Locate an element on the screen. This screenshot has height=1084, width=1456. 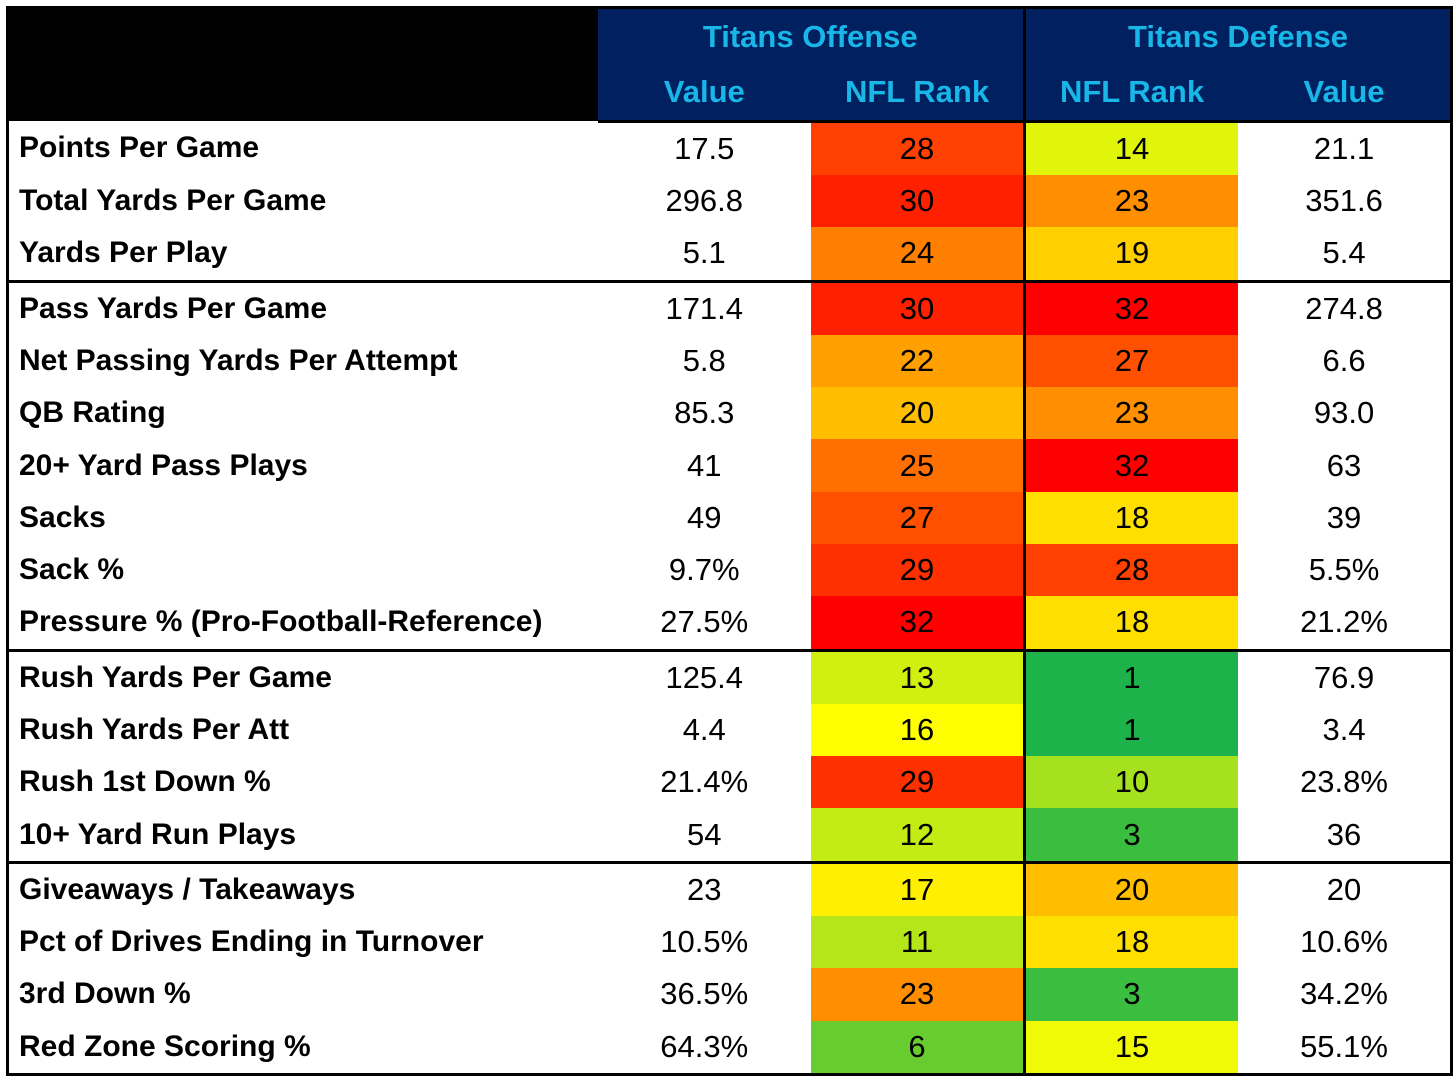
row-label: 10+ Yard Run Plays is located at coordinates (302, 836).